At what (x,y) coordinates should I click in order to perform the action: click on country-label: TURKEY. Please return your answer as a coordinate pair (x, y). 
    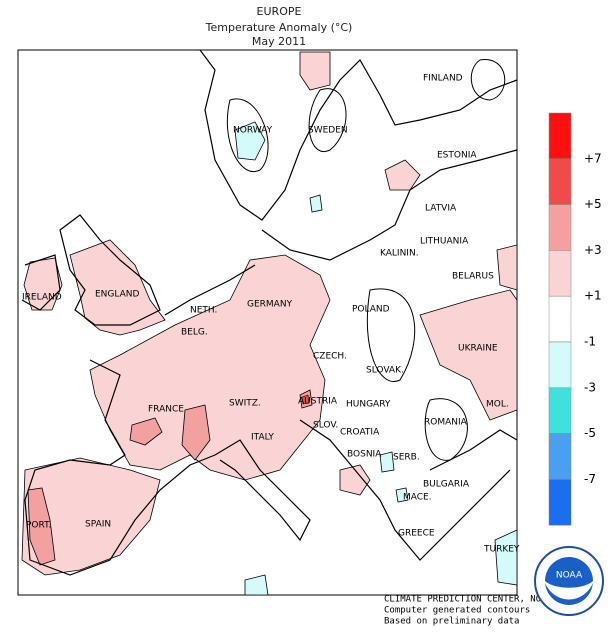
    Looking at the image, I should click on (501, 550).